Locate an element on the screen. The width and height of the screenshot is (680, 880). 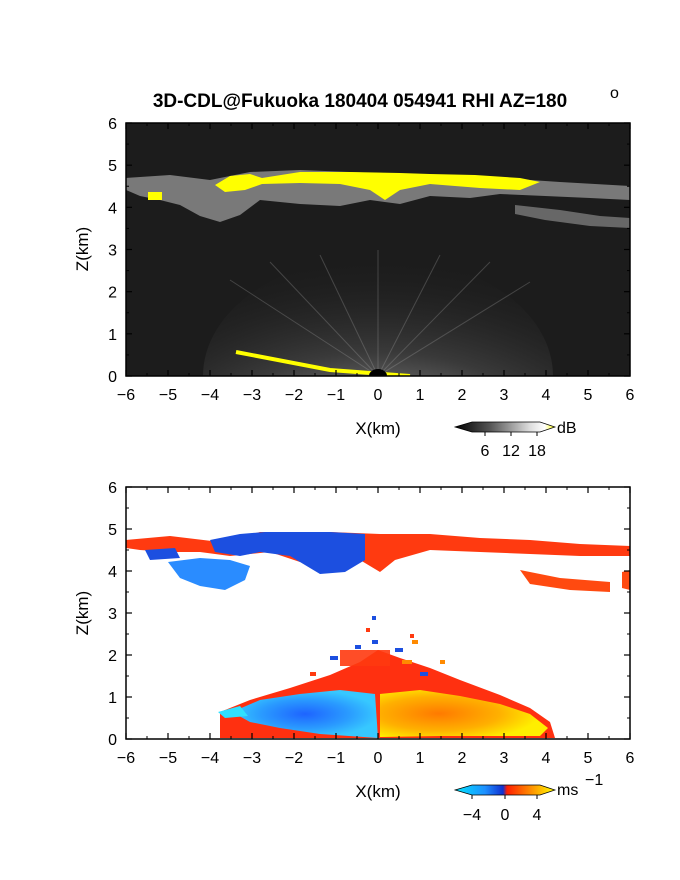
panel2-xlabel: X(km) is located at coordinates (377, 791).